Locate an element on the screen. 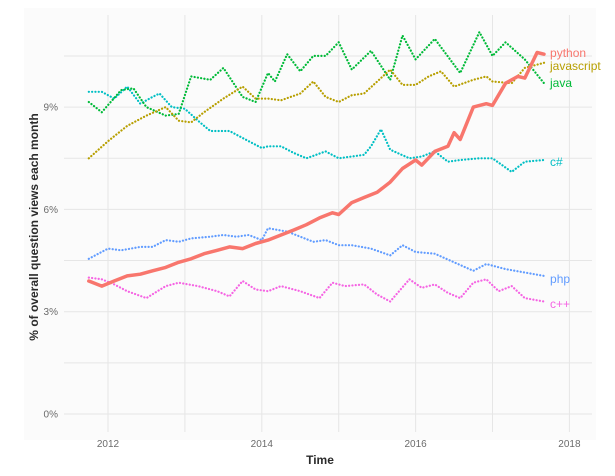 Image resolution: width=615 pixels, height=476 pixels. y-tick-label: 3% is located at coordinates (51, 312).